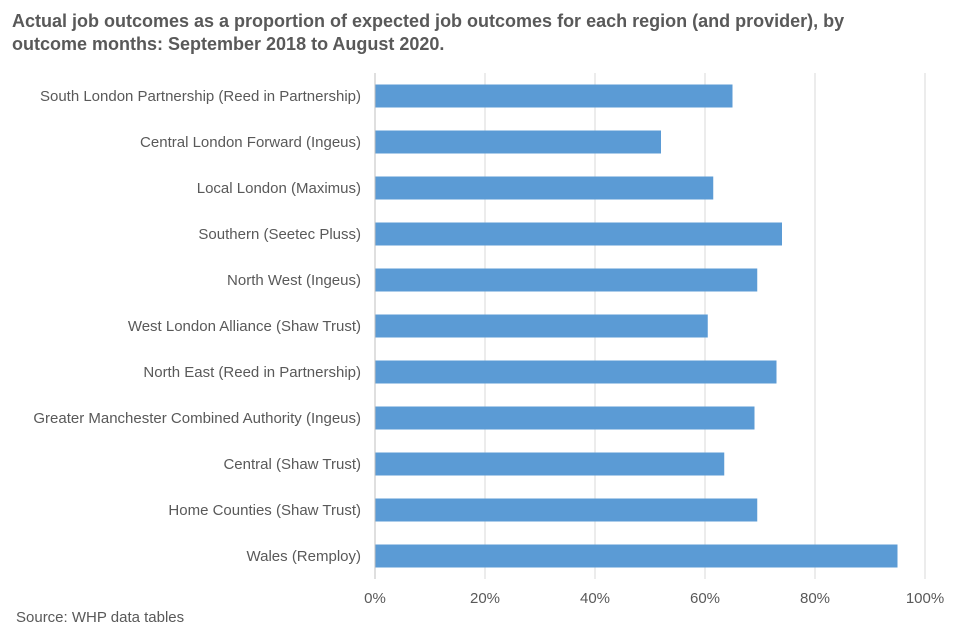  Describe the element at coordinates (815, 598) in the screenshot. I see `x-tick-label: 80%` at that location.